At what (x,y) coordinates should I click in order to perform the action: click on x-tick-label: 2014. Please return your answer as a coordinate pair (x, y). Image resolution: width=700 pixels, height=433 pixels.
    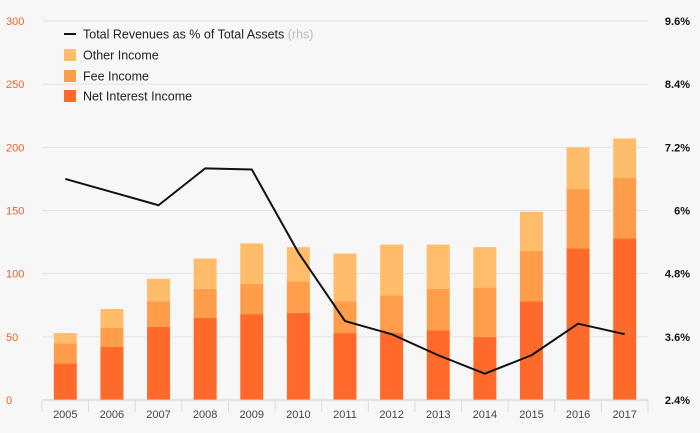
    Looking at the image, I should click on (485, 415).